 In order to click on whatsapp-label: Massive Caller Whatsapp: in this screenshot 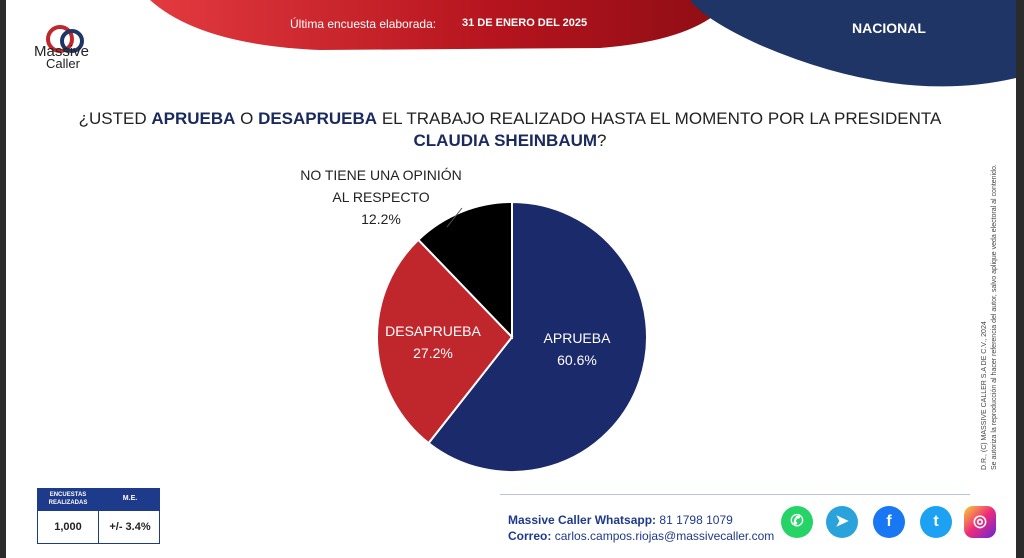, I will do `click(582, 520)`.